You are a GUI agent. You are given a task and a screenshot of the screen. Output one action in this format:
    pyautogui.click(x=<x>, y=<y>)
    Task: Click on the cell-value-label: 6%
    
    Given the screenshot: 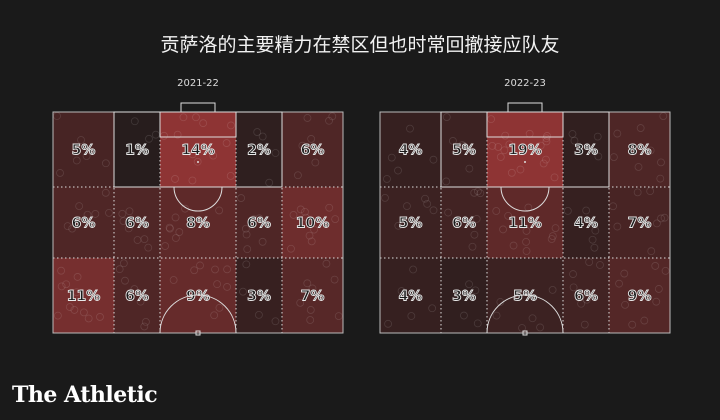 What is the action you would take?
    pyautogui.click(x=137, y=297)
    